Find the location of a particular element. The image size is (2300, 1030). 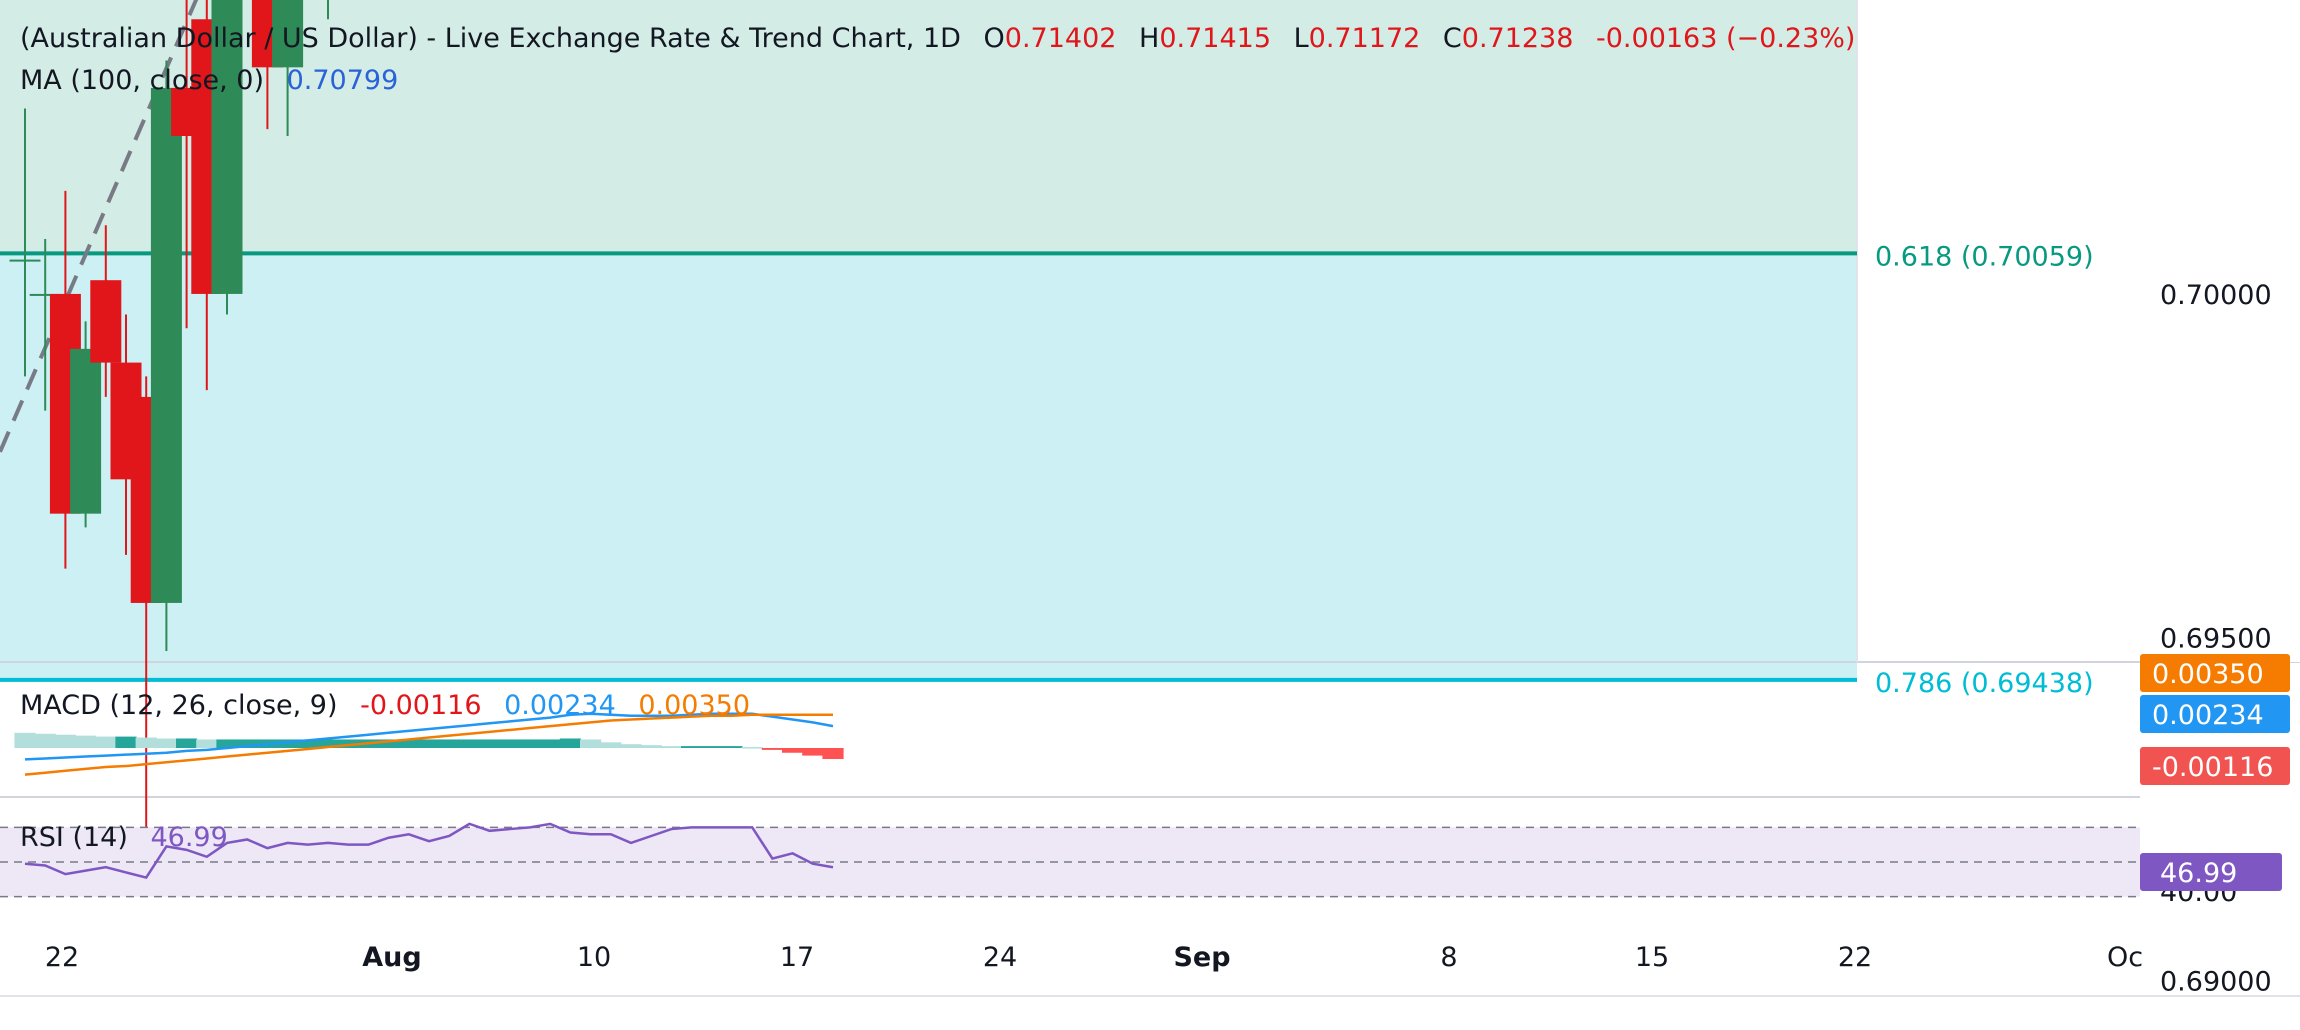

high-label: H is located at coordinates (1149, 38).